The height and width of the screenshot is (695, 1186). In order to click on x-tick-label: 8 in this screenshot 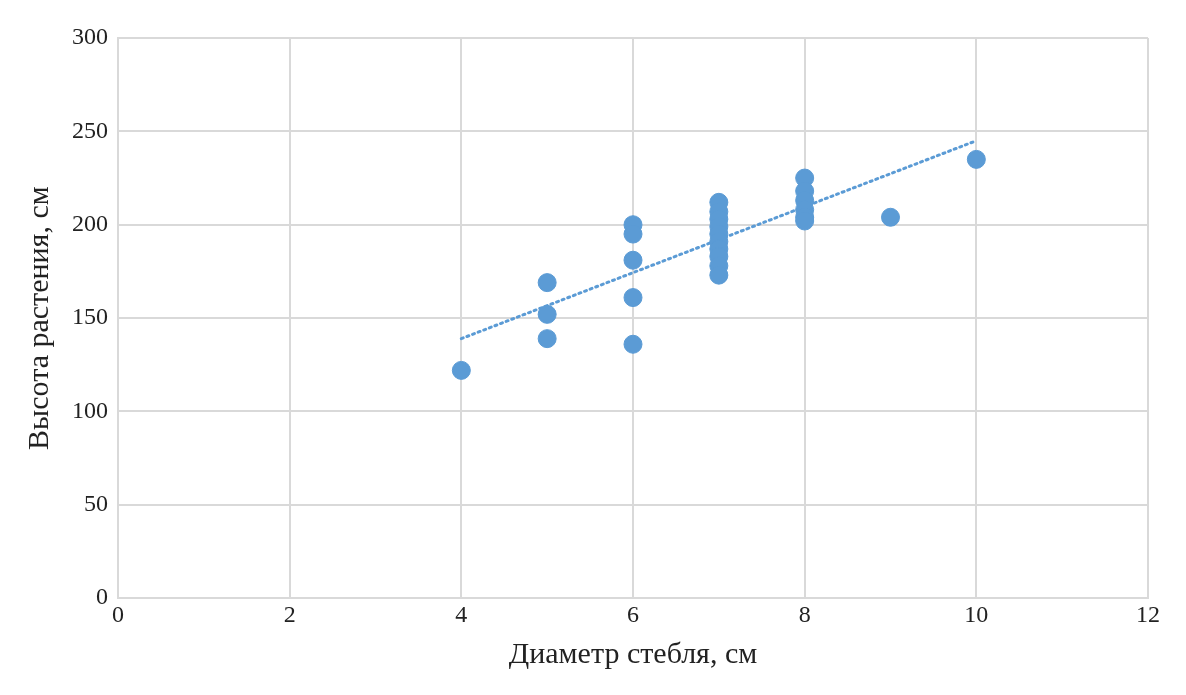, I will do `click(804, 613)`.